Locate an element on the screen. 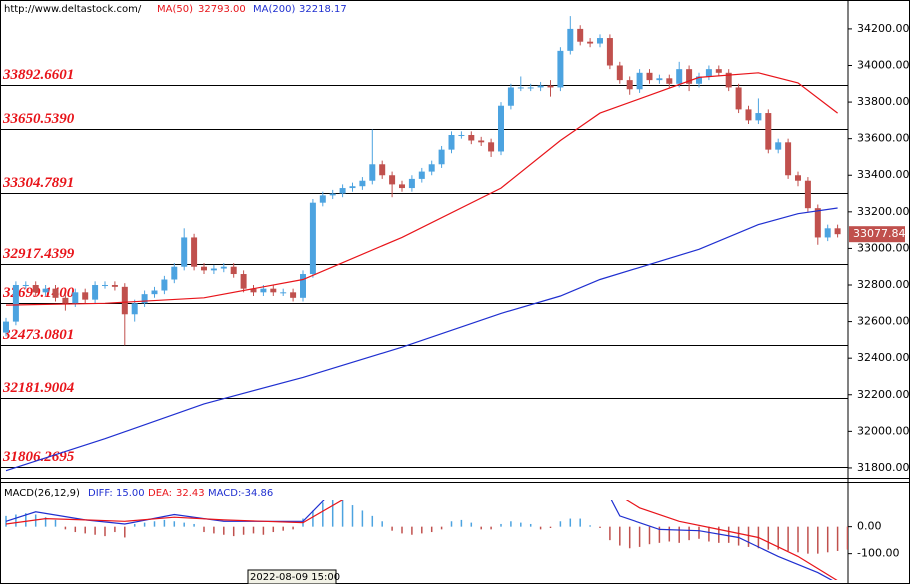 This screenshot has height=584, width=910. macd-legend-value: 15.00 is located at coordinates (130, 493).